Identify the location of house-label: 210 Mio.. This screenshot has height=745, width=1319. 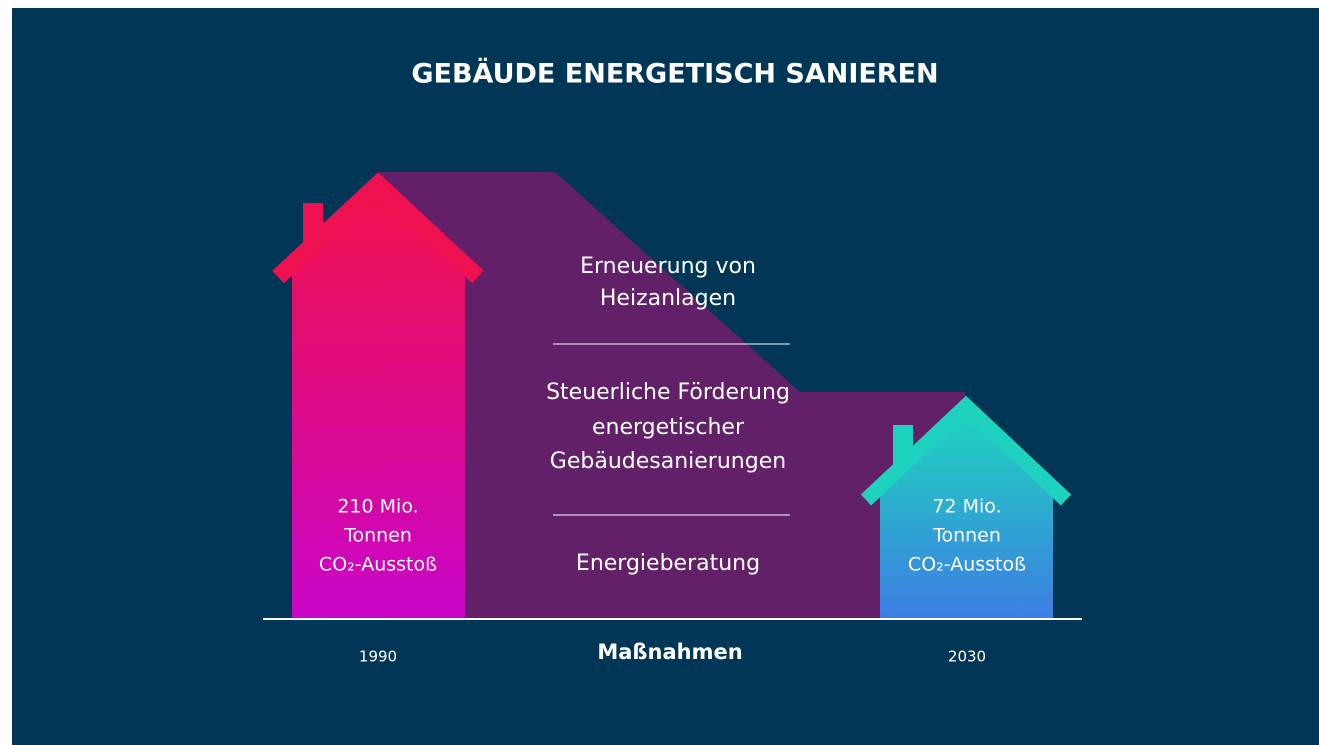
(377, 507).